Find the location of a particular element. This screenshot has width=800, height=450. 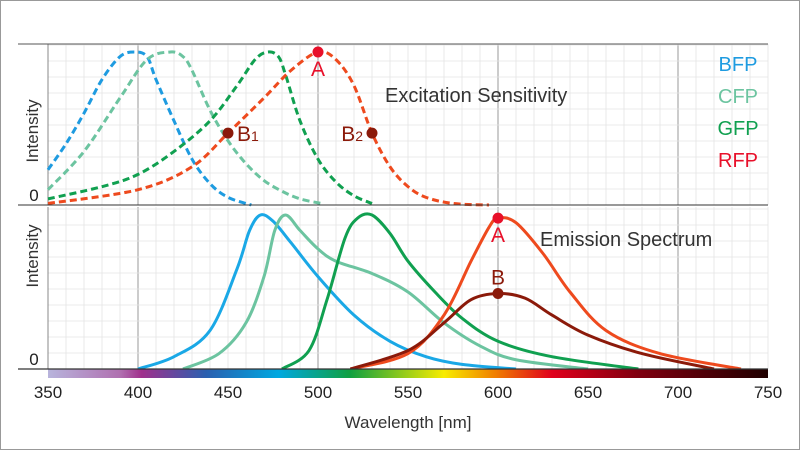

x-tick-550: 550 is located at coordinates (408, 392).